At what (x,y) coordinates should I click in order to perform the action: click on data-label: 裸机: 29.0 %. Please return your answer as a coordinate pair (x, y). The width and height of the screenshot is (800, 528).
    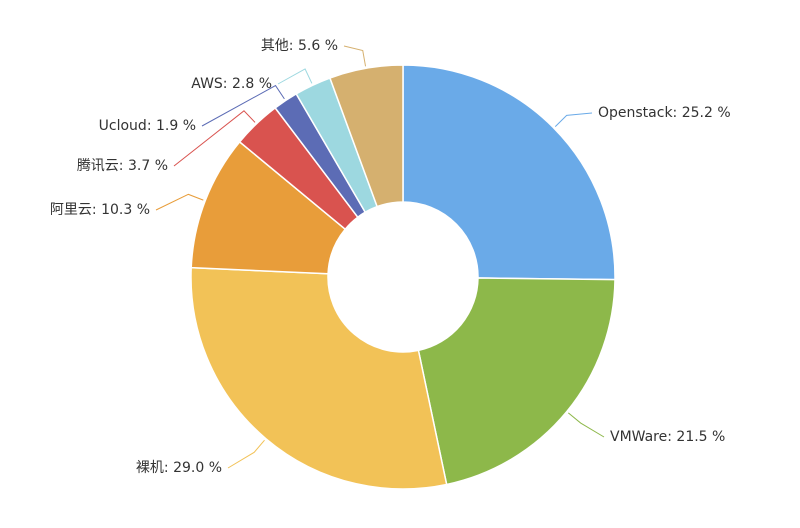
    Looking at the image, I should click on (179, 468).